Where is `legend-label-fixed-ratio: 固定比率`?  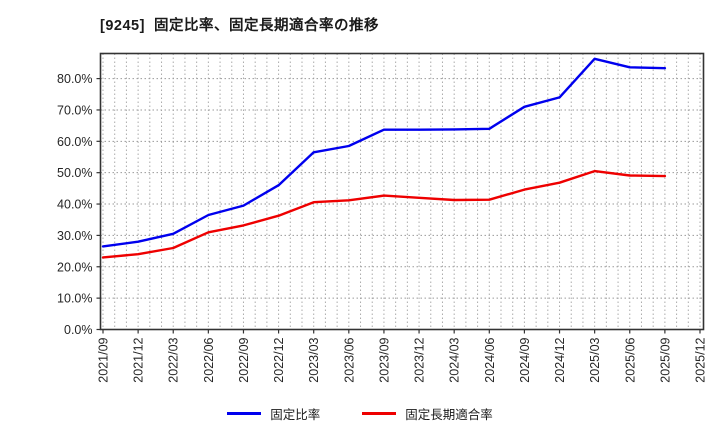 legend-label-fixed-ratio: 固定比率 is located at coordinates (295, 415).